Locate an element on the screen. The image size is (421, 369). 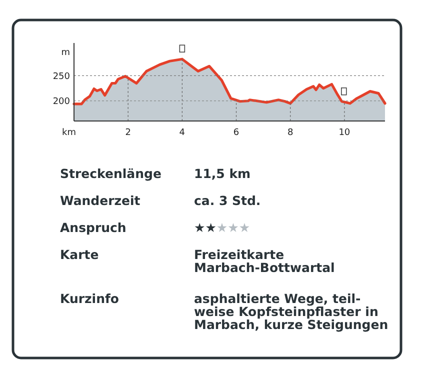
y-axis-title: m is located at coordinates (65, 53).